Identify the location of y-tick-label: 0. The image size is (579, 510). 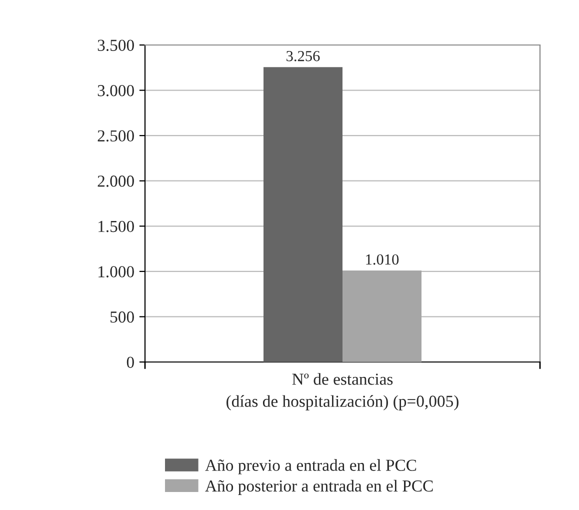
(130, 362).